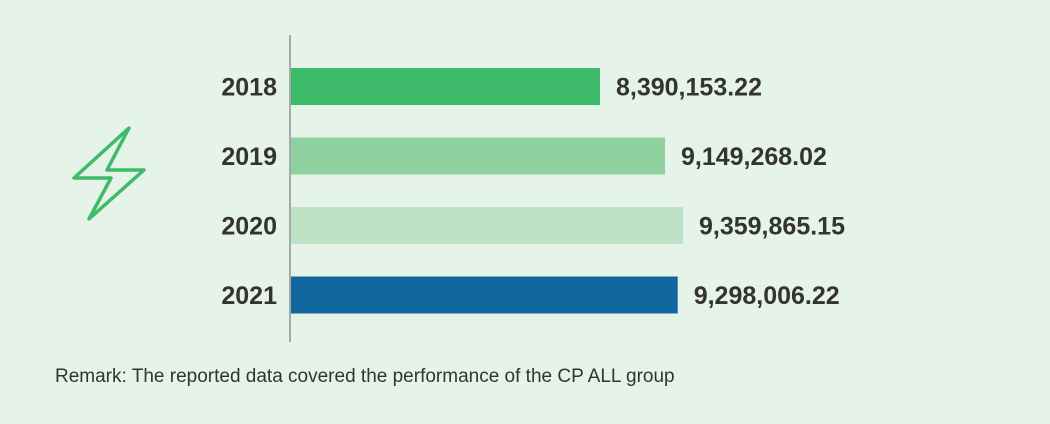  Describe the element at coordinates (249, 88) in the screenshot. I see `year-label-2018: 2018` at that location.